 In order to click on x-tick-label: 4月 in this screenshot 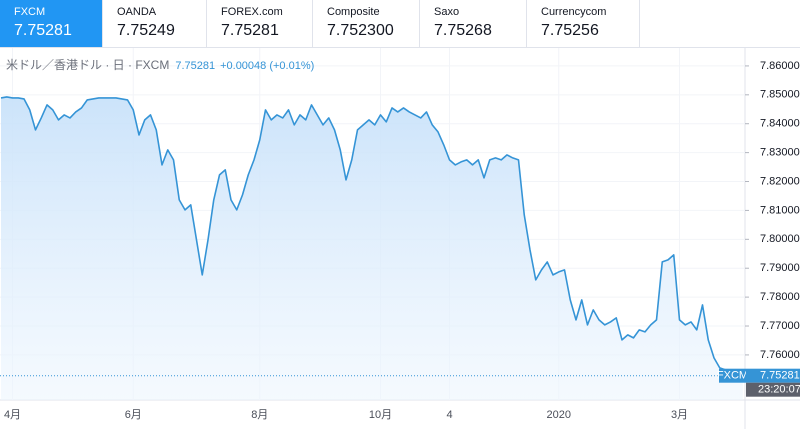, I will do `click(12, 415)`.